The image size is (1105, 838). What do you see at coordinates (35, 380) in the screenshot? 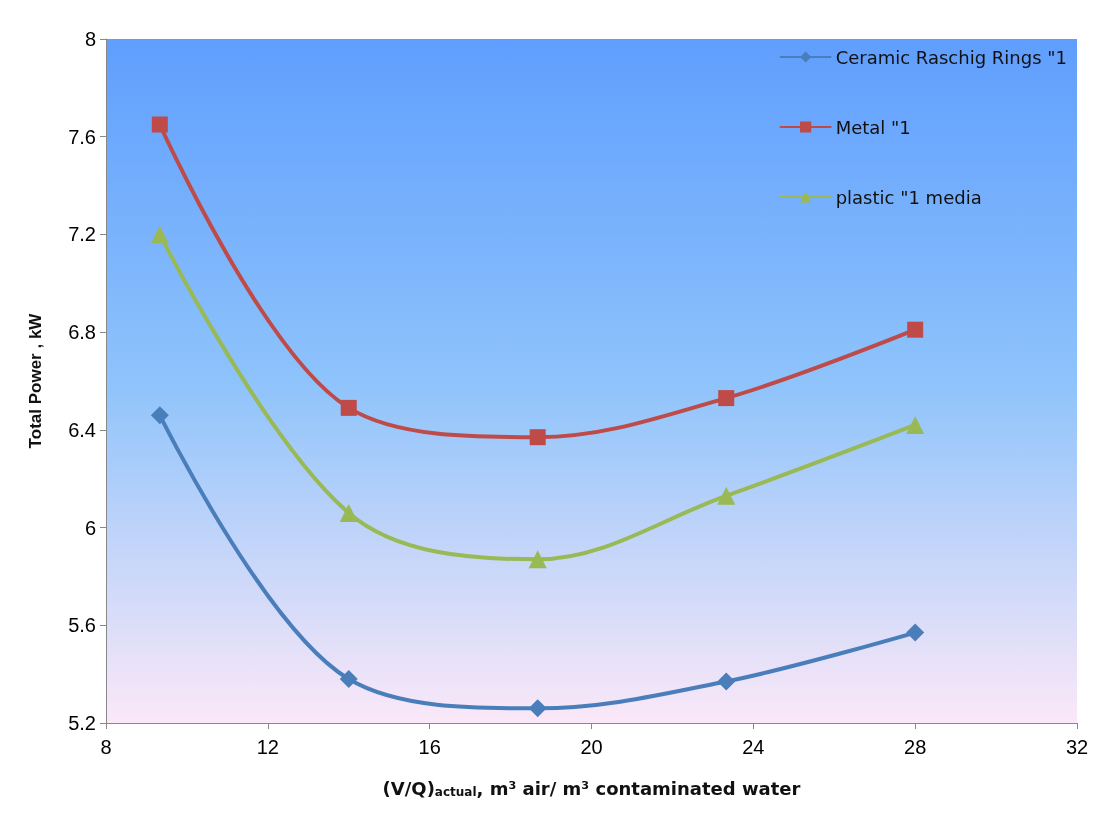
I see `y-axis-title: Total Power , kW` at bounding box center [35, 380].